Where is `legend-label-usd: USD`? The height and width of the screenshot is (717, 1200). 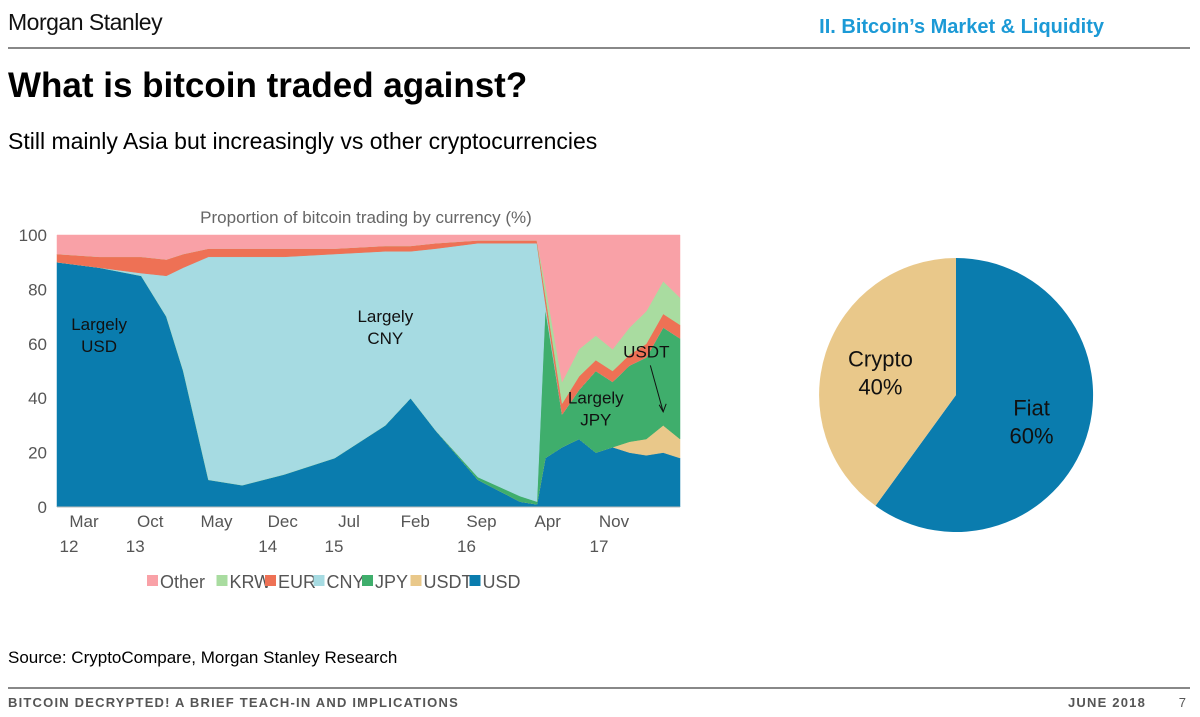 legend-label-usd: USD is located at coordinates (502, 582).